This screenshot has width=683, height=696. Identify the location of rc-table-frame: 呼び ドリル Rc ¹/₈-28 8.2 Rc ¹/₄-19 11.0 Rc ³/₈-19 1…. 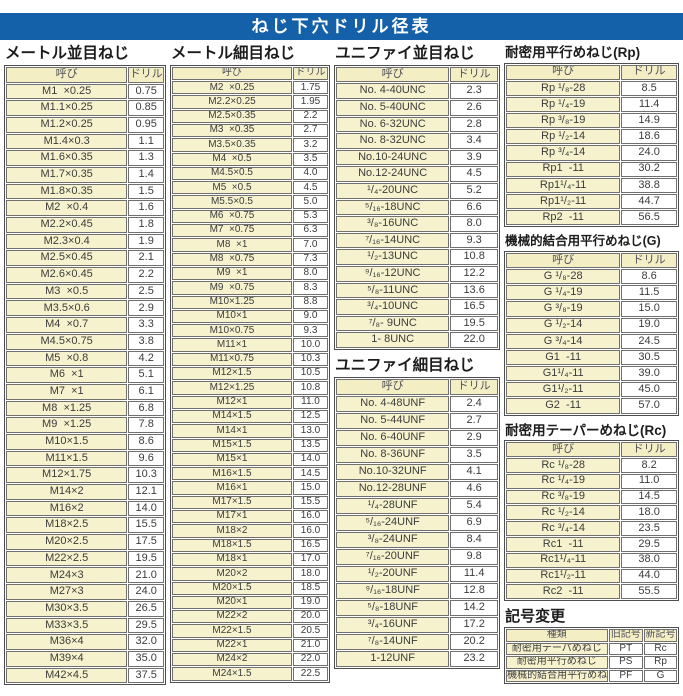
(591, 521).